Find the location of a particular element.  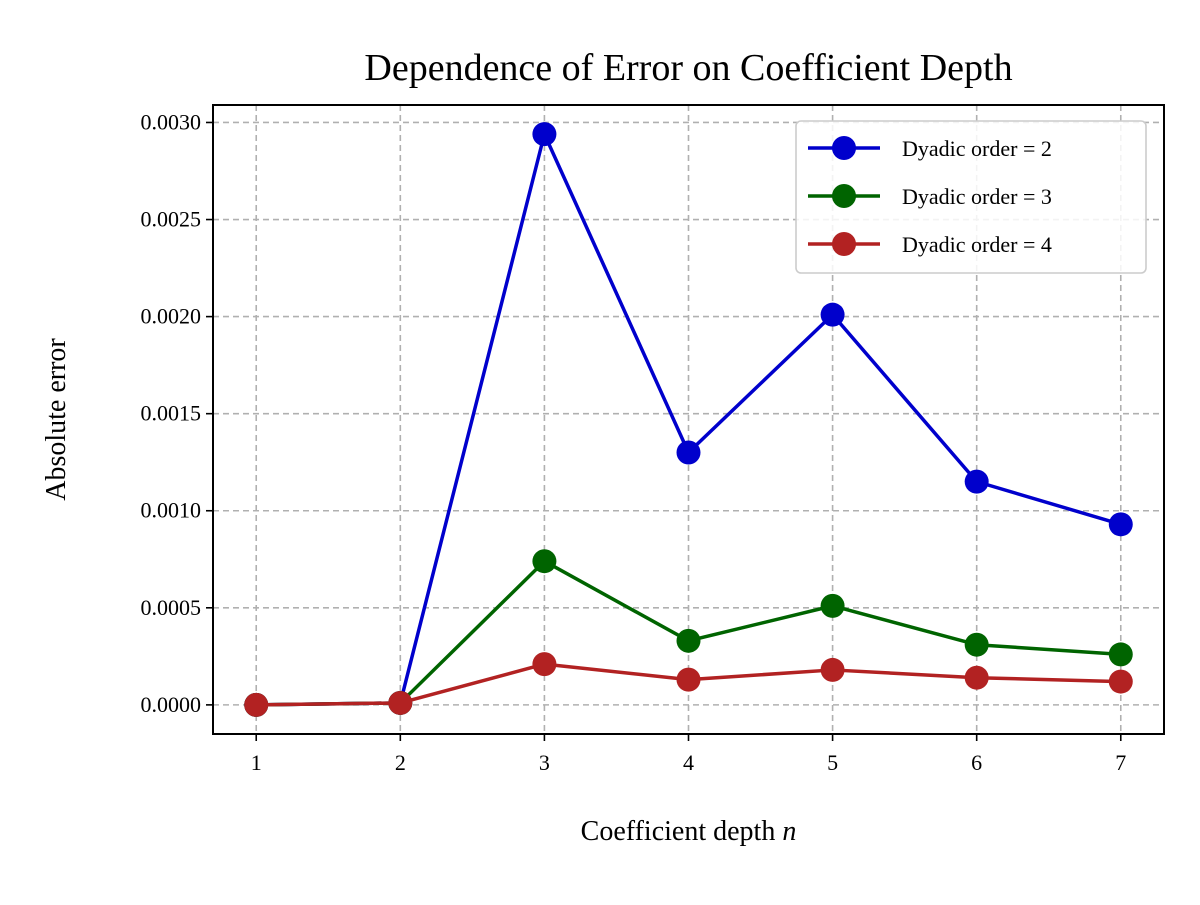

y-tick-label: 0.0005 is located at coordinates (171, 607).